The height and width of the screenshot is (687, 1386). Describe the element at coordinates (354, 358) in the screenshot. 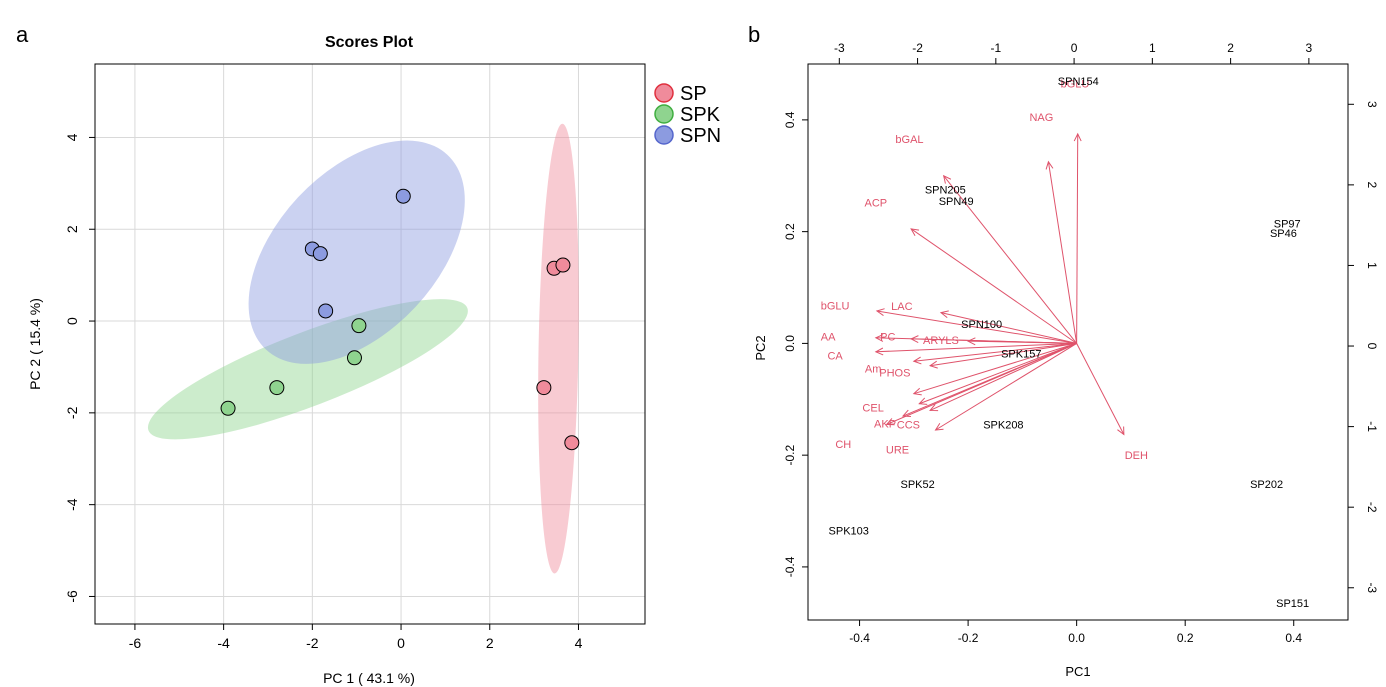

I see `point-spk` at that location.